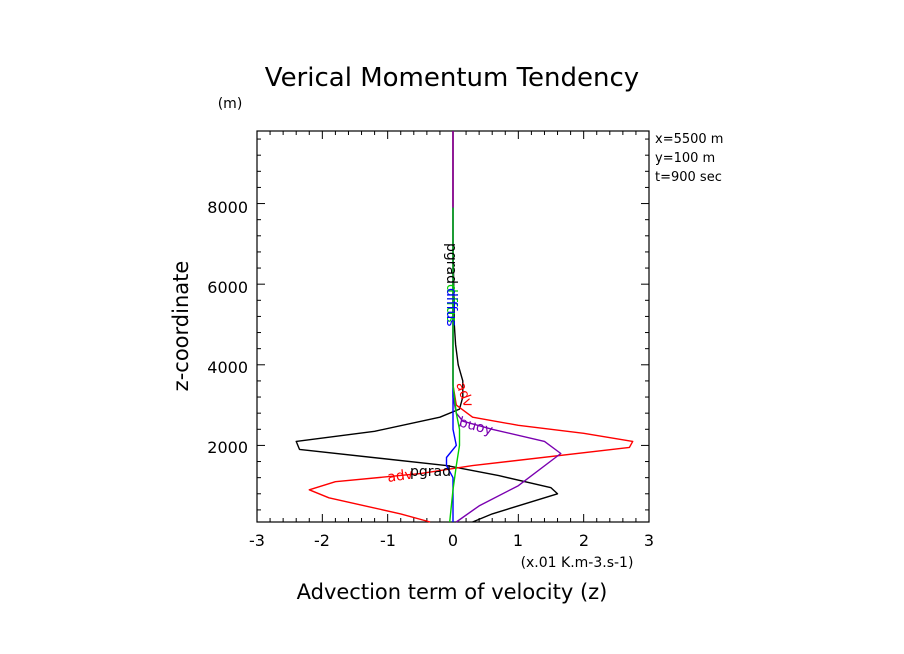 The height and width of the screenshot is (654, 904). Describe the element at coordinates (452, 592) in the screenshot. I see `x-axis-label: Advection term of velocity (z)` at that location.